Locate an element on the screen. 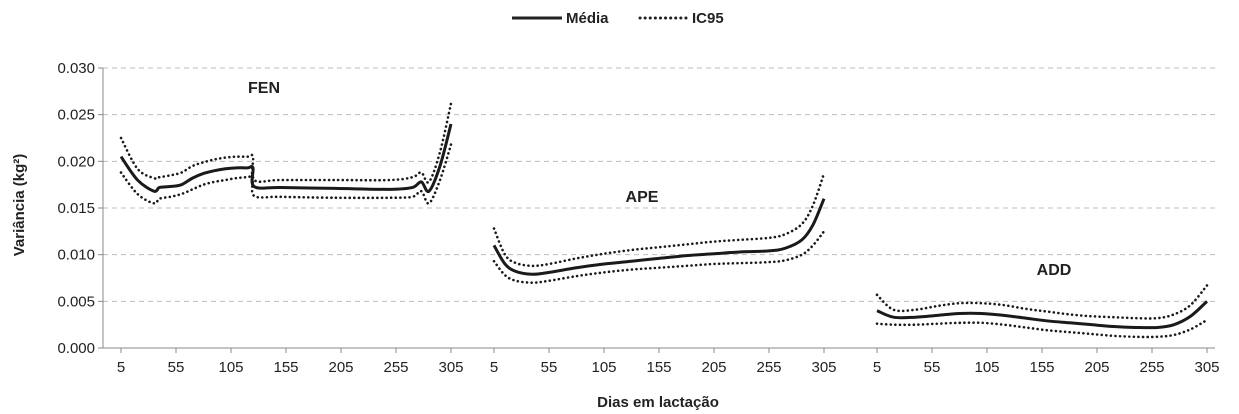  x-tick-label-p0-4: 205 is located at coordinates (340, 367).